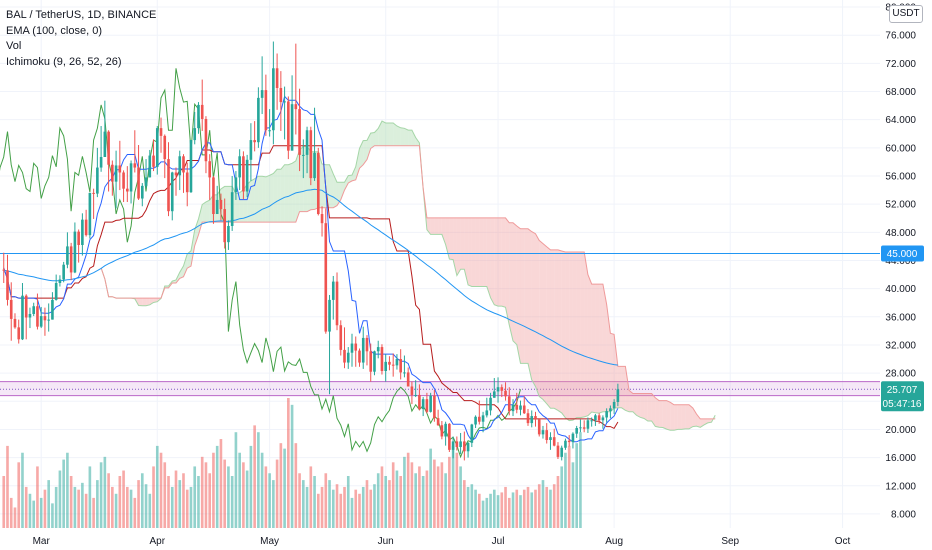  What do you see at coordinates (64, 61) in the screenshot?
I see `ichimoku-legend: Ichimoku (9, 26, 52, 26)` at bounding box center [64, 61].